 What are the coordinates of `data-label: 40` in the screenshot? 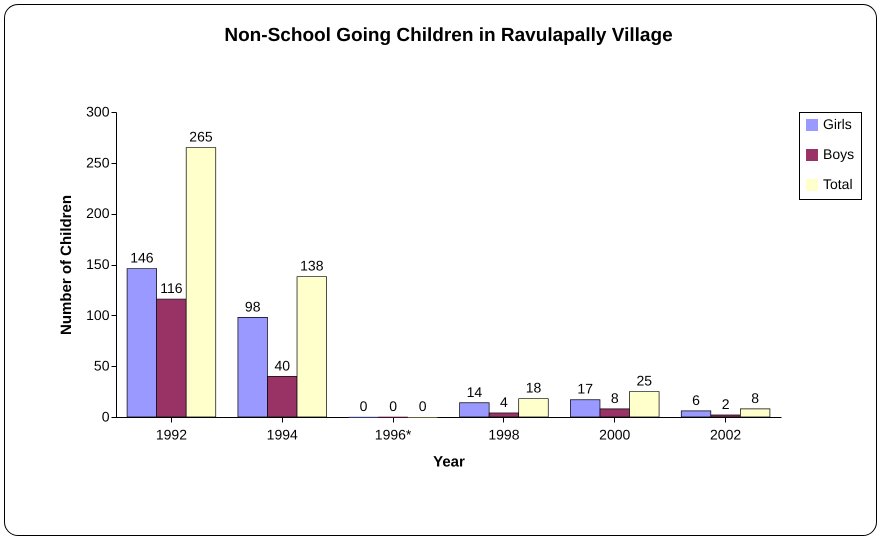 It's located at (282, 365).